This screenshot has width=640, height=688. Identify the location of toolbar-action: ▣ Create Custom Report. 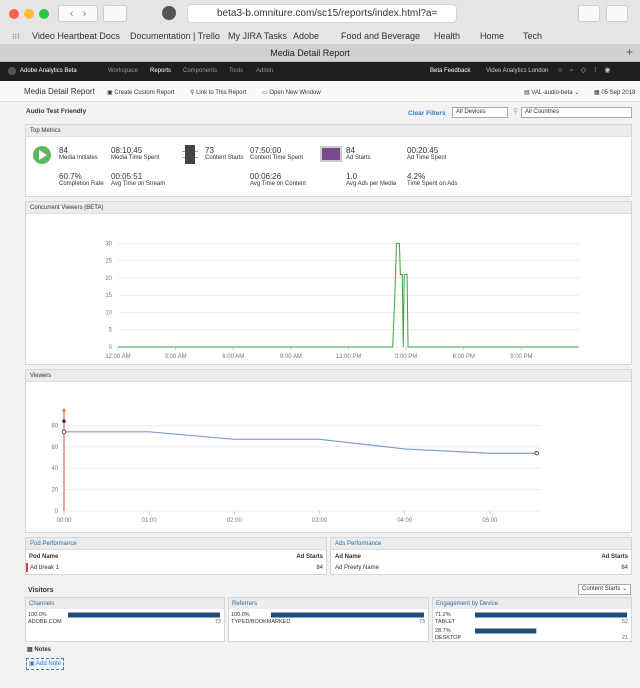
(141, 93).